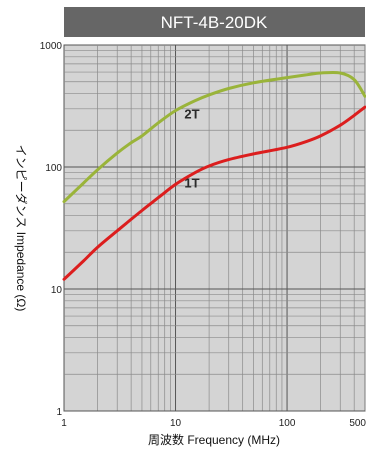  I want to click on y-tick-label: 1000, so click(51, 46).